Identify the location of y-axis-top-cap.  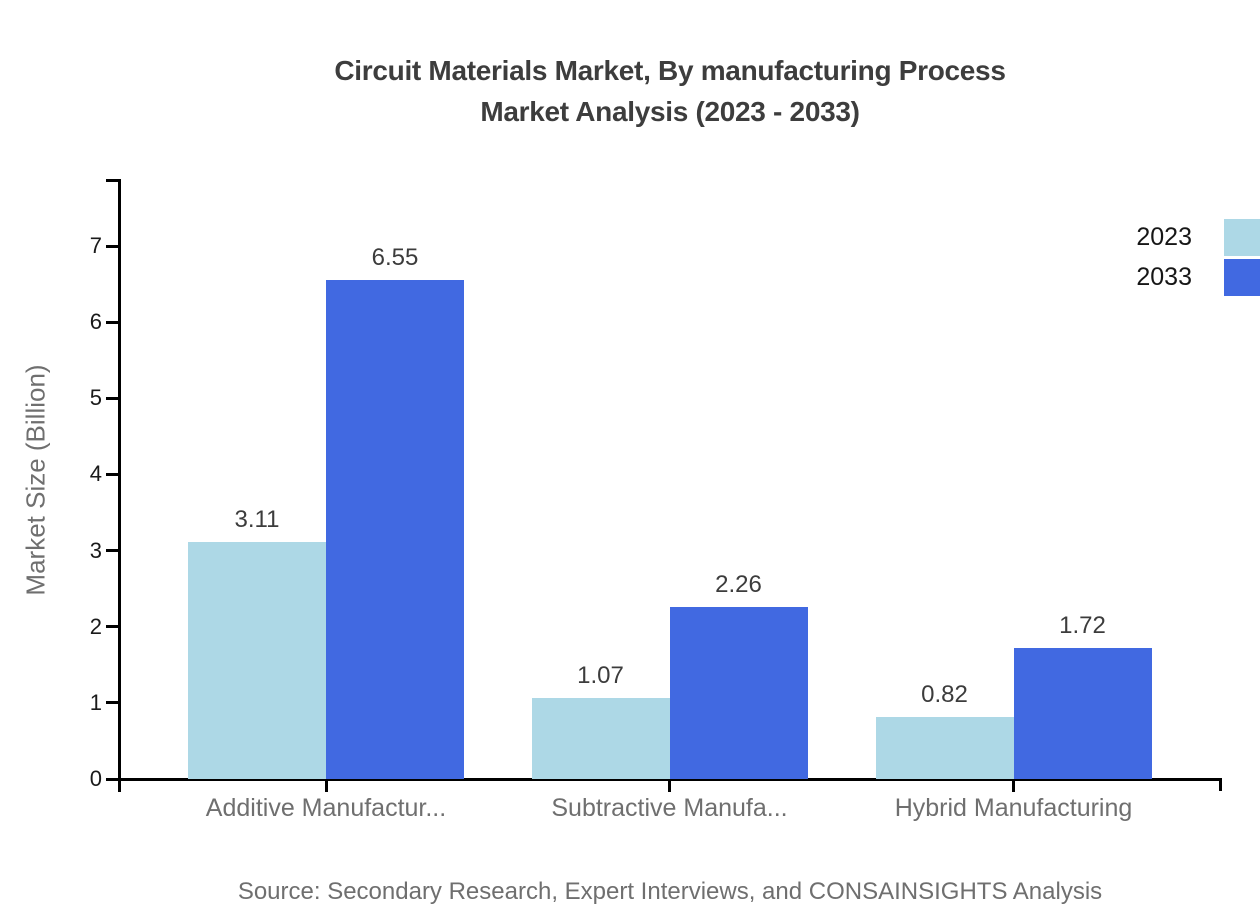
(112, 180).